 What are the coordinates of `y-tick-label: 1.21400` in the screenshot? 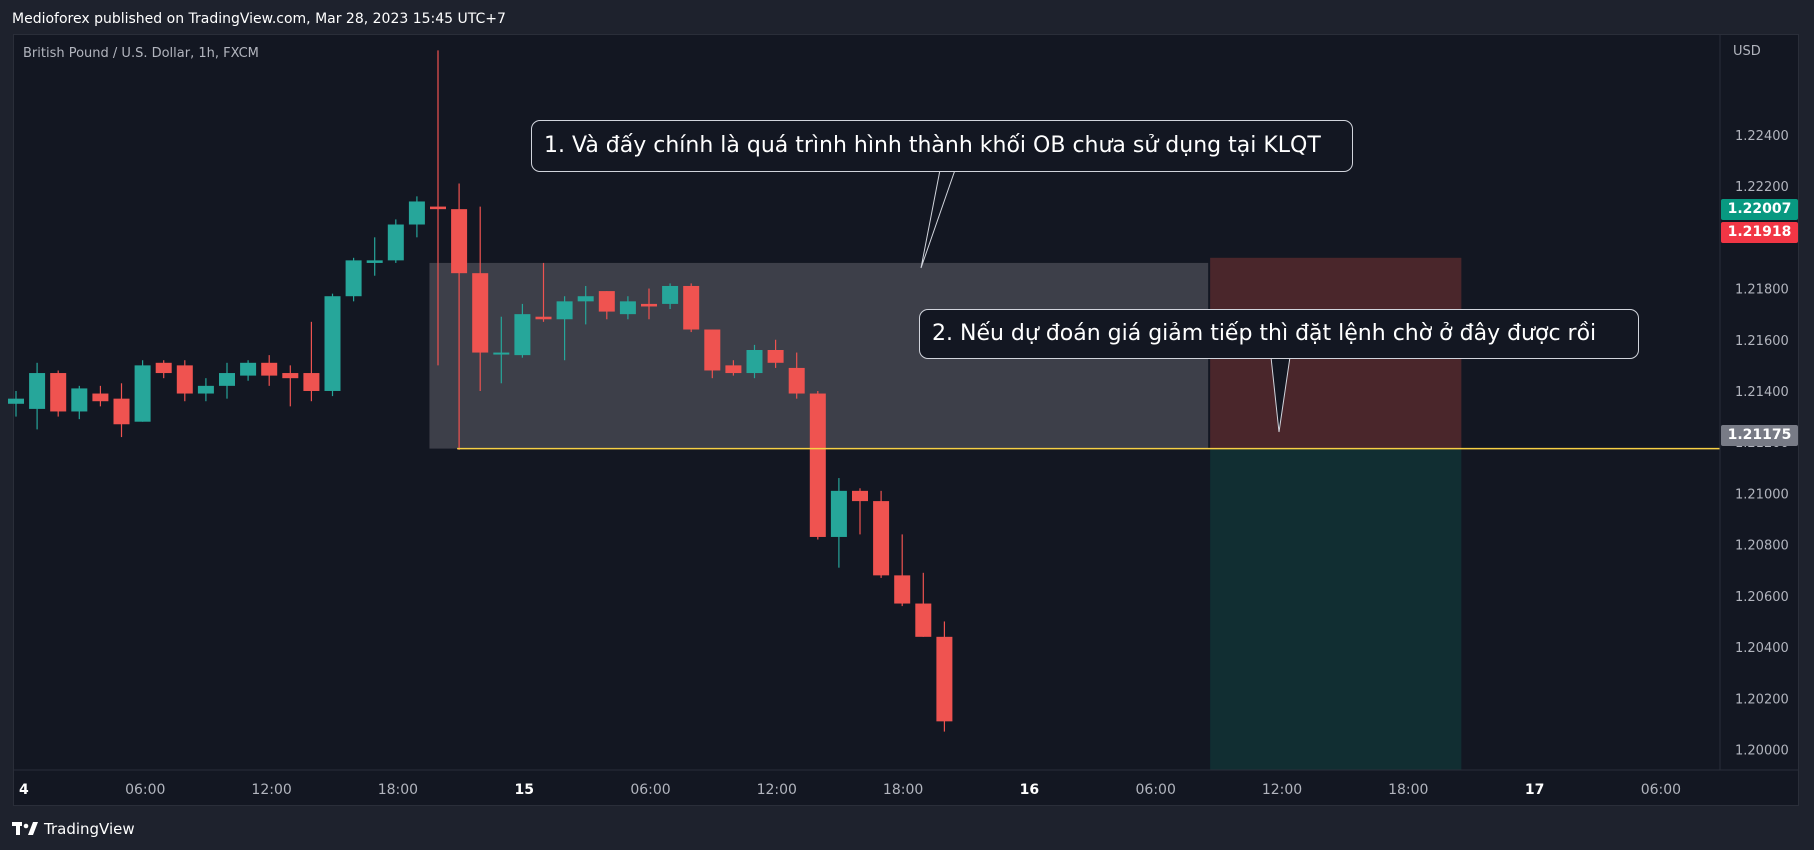 It's located at (1762, 392).